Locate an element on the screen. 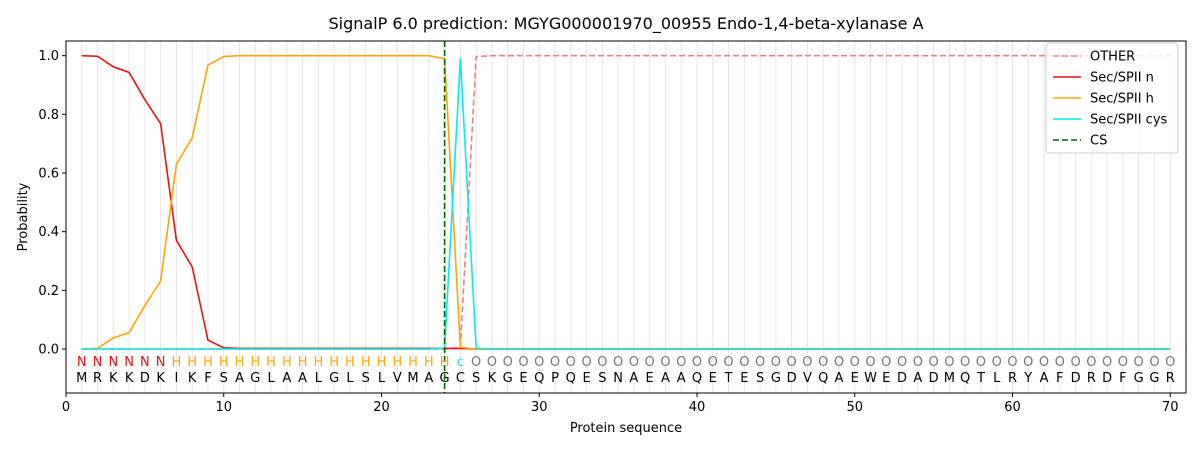  legend-box is located at coordinates (1112, 98).